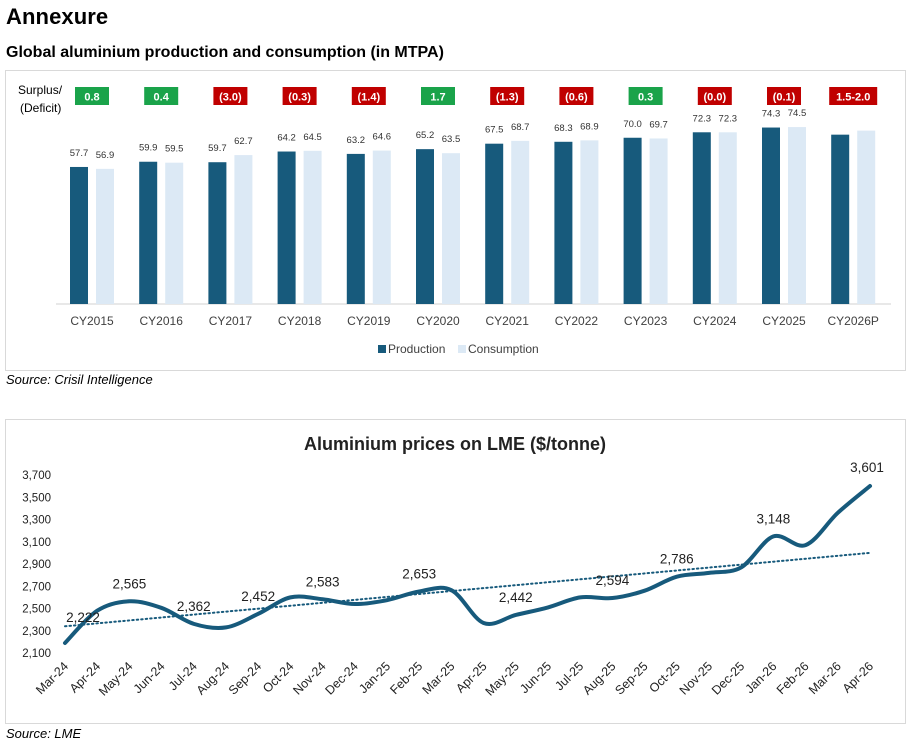 Image resolution: width=912 pixels, height=747 pixels. What do you see at coordinates (774, 518) in the screenshot?
I see `price-data-label: 3,148` at bounding box center [774, 518].